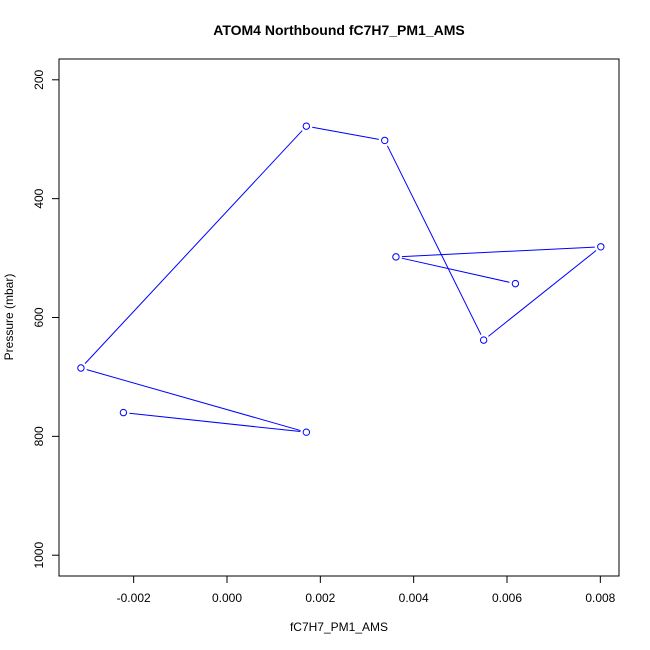 The height and width of the screenshot is (650, 650). What do you see at coordinates (39, 79) in the screenshot?
I see `y-tick-label: 200` at bounding box center [39, 79].